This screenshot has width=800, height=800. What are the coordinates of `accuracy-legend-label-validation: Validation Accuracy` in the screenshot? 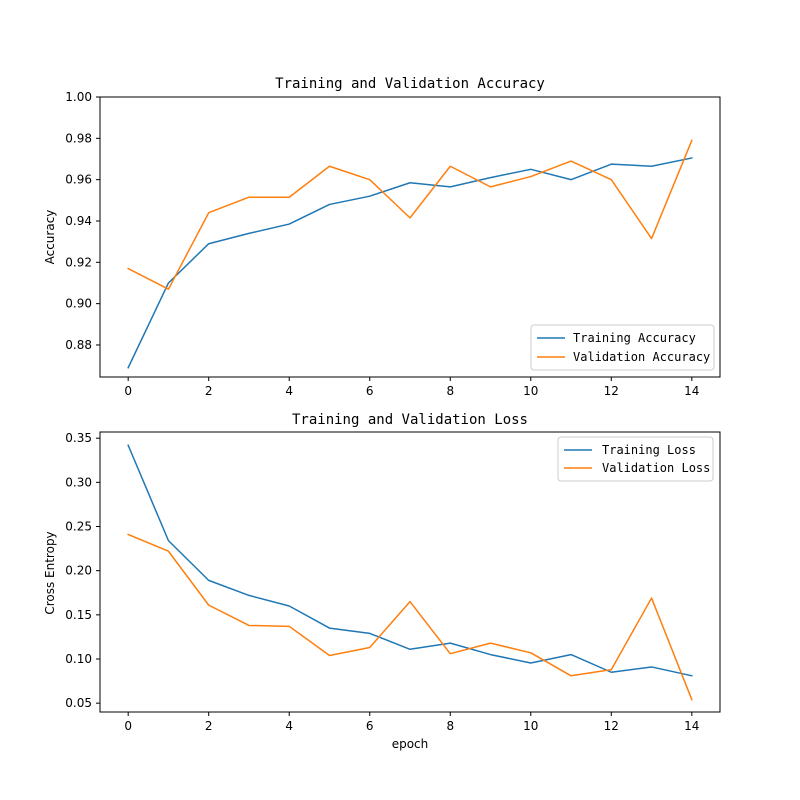 It's located at (641, 357).